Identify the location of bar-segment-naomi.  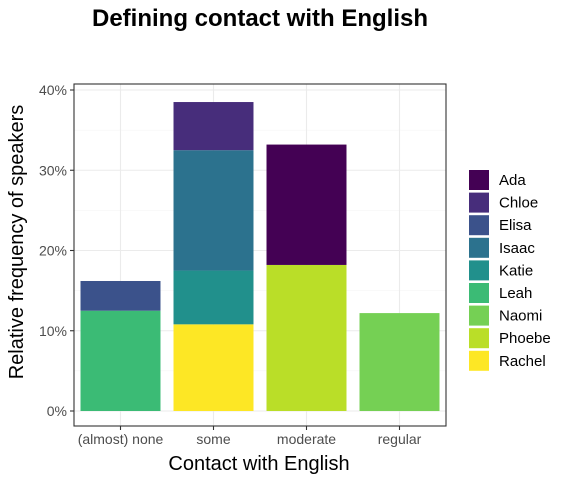
(399, 362).